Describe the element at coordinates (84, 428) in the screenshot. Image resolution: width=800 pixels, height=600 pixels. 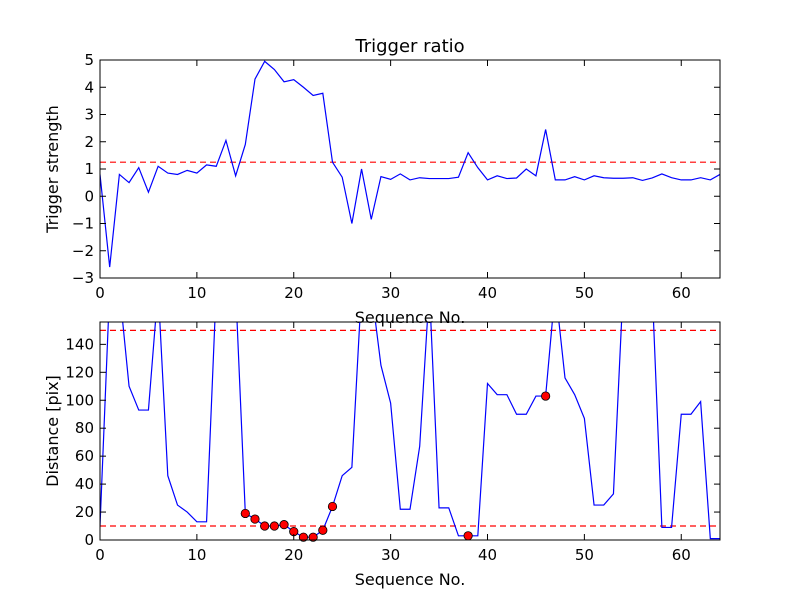
I see `y-tick-label: 80` at that location.